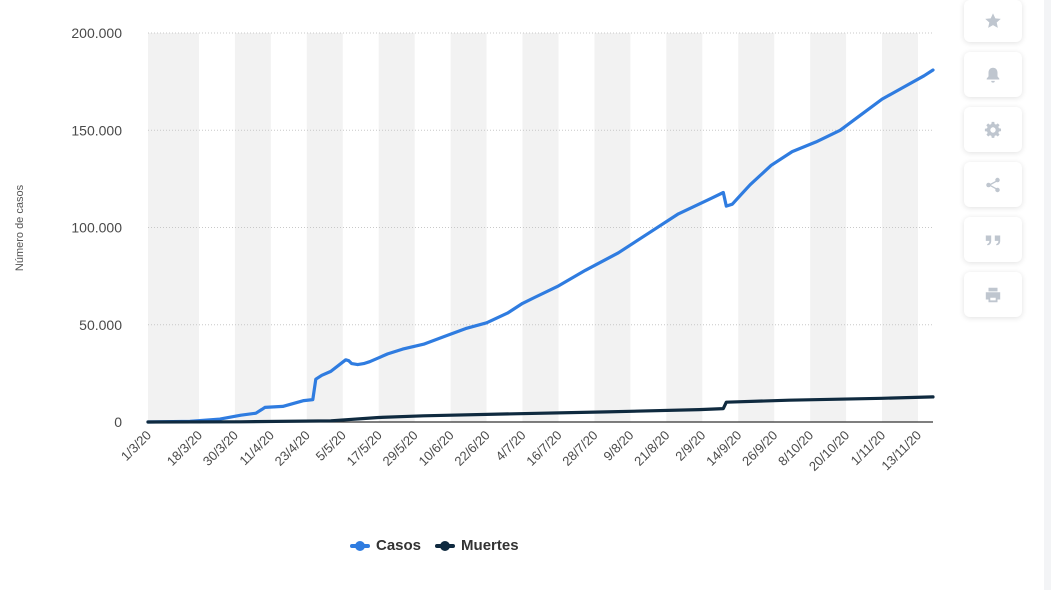 This screenshot has width=1051, height=590. I want to click on x-tick-label: 23/4/20, so click(292, 448).